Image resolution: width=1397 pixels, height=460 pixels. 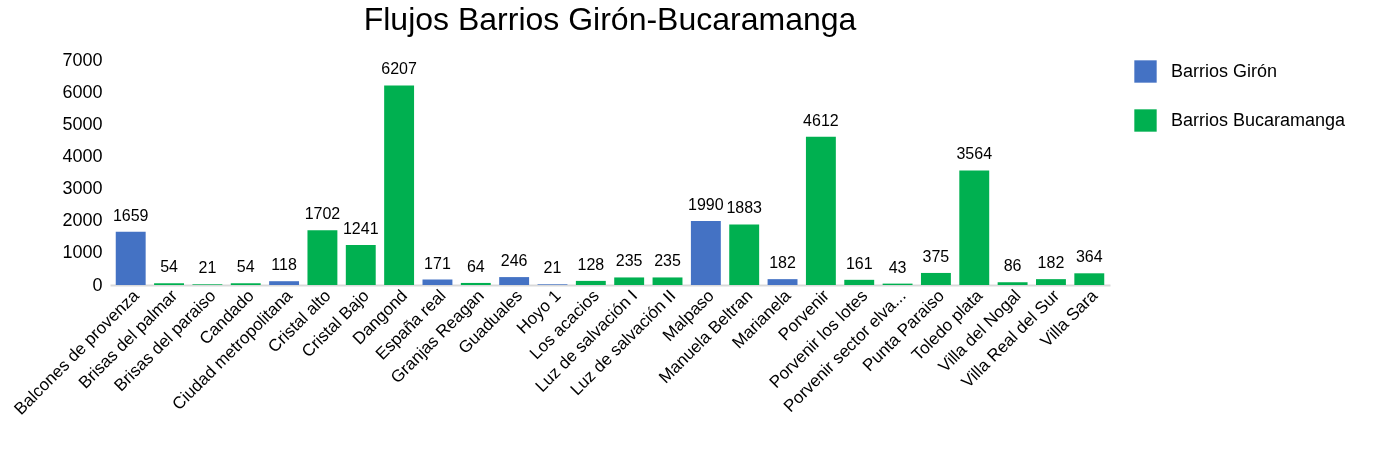 What do you see at coordinates (706, 205) in the screenshot?
I see `data-label: 1990` at bounding box center [706, 205].